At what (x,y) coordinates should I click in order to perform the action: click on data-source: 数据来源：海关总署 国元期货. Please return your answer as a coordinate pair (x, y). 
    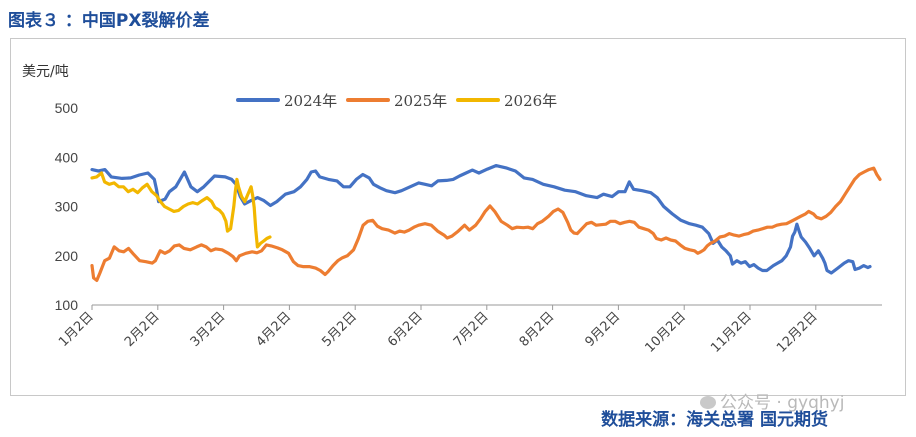
    Looking at the image, I should click on (714, 420).